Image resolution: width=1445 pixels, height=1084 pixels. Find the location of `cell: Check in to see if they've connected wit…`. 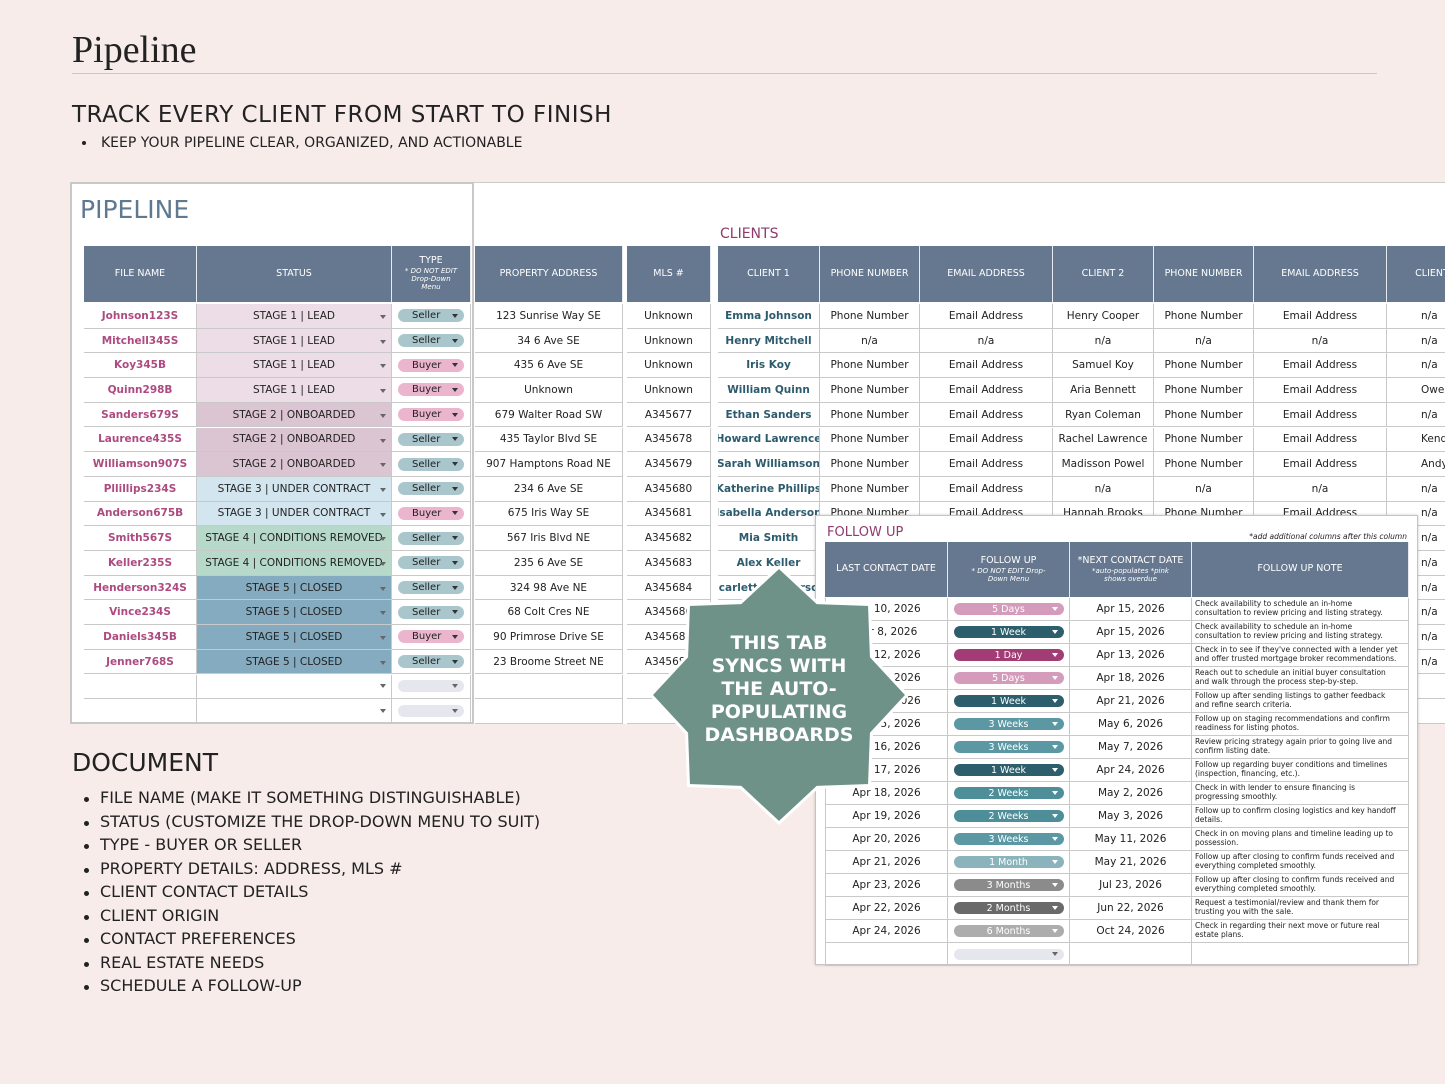

cell: Check in to see if they've connected wit… is located at coordinates (1300, 655).